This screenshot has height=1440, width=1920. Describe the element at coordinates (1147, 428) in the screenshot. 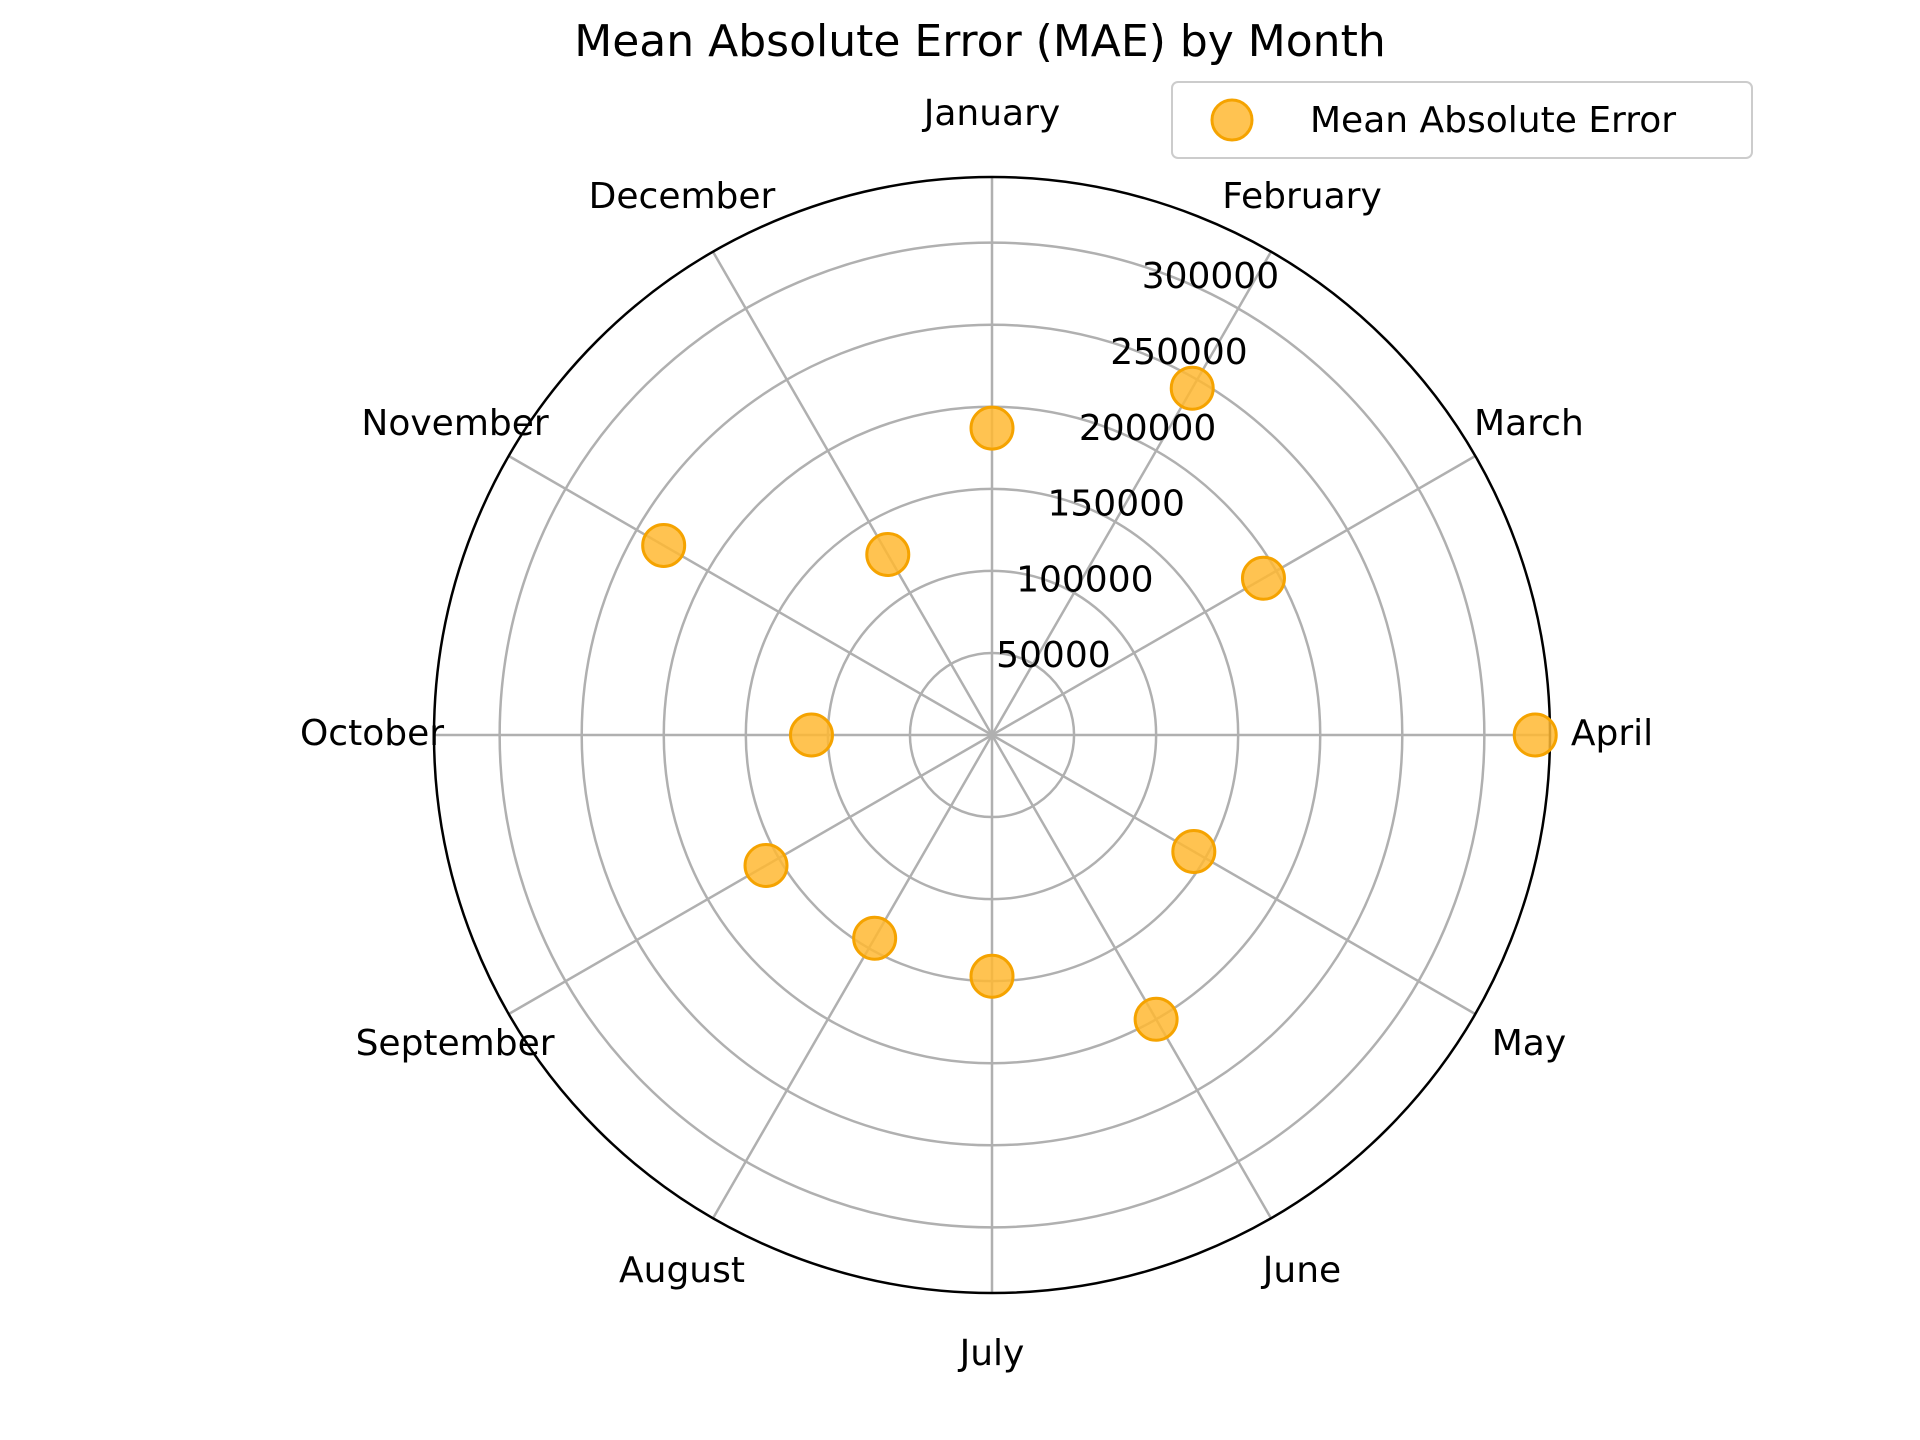

I see `radial-tick-label: 200000` at that location.